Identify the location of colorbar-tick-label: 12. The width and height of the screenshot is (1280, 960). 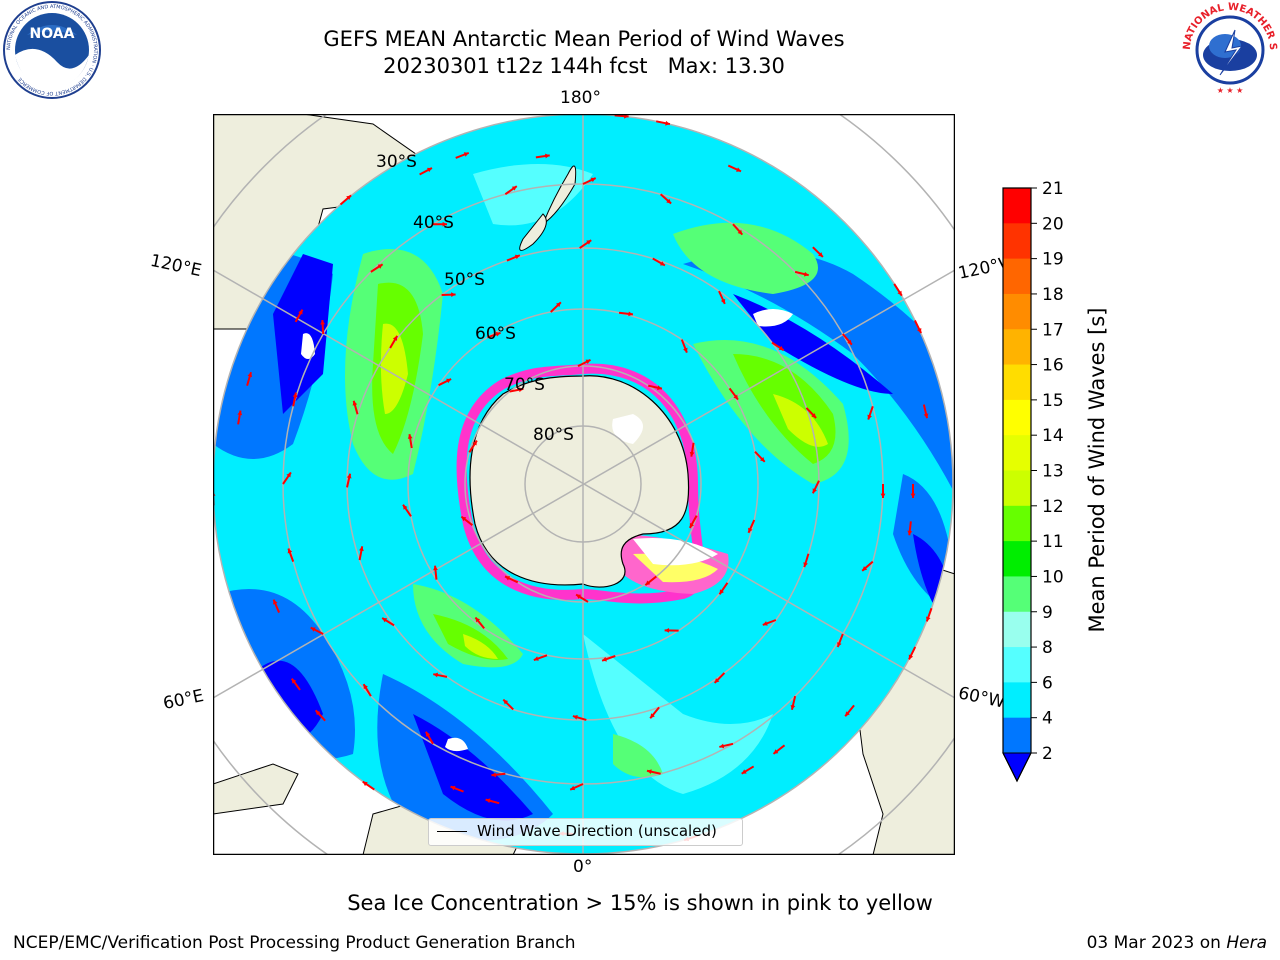
(1053, 507).